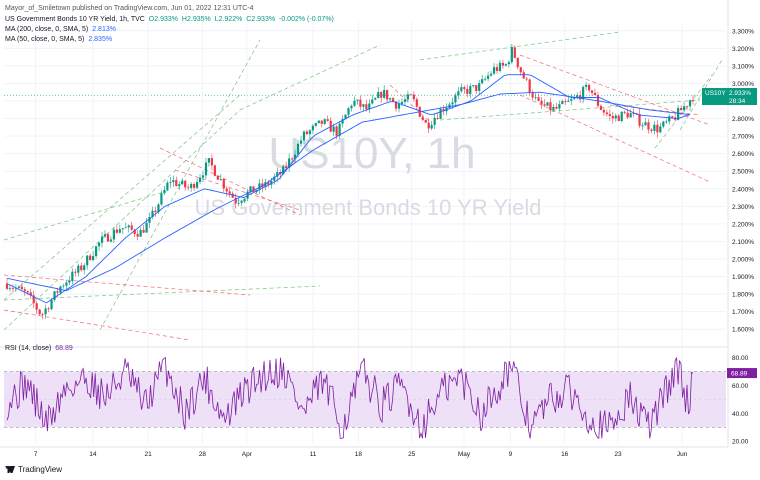 This screenshot has height=480, width=760. I want to click on ma200-value: 2.813%, so click(104, 29).